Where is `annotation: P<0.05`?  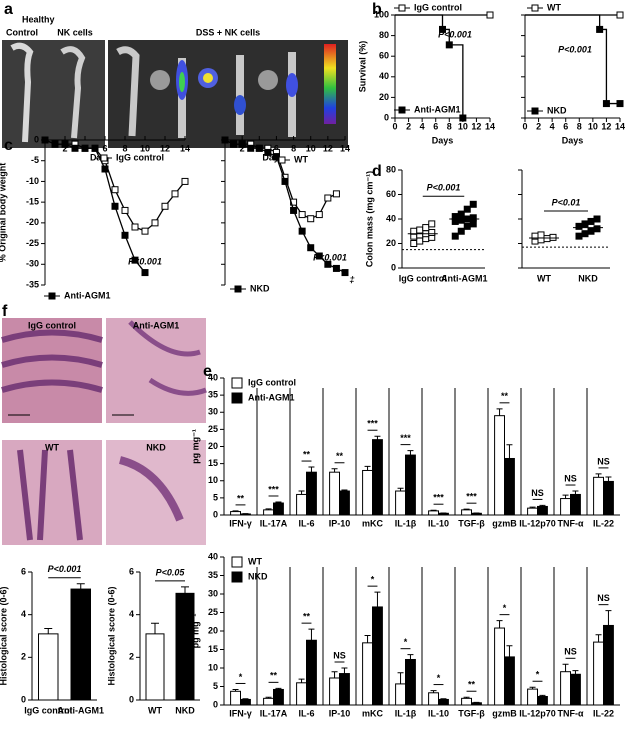 annotation: P<0.05 is located at coordinates (171, 572).